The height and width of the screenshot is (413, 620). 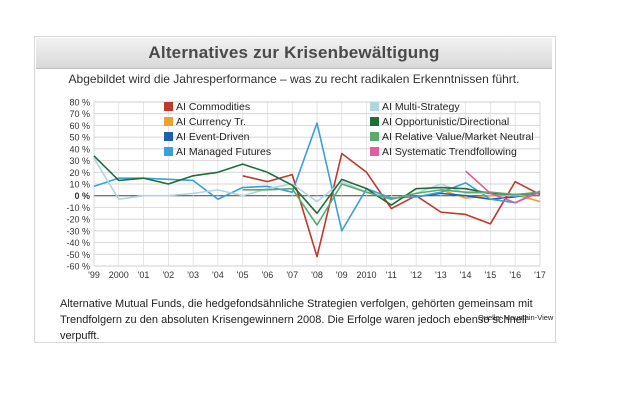 I want to click on x-tick-label: '11, so click(x=391, y=275).